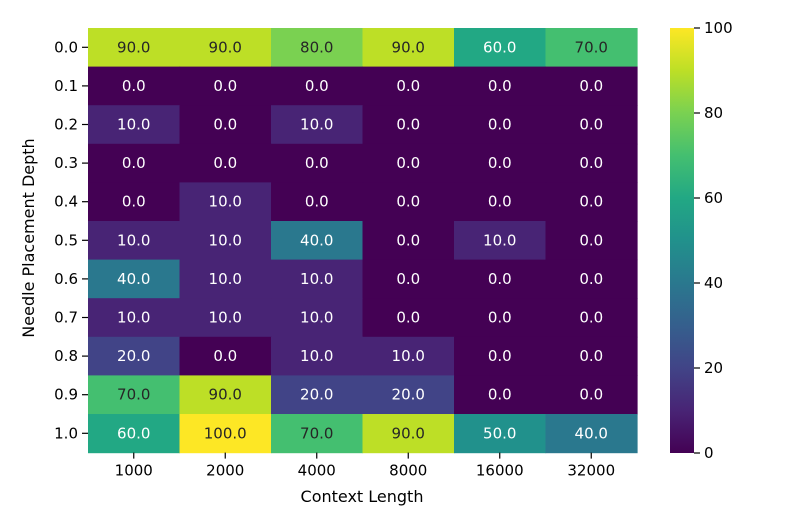  I want to click on y-tick-label: 1.0, so click(66, 433).